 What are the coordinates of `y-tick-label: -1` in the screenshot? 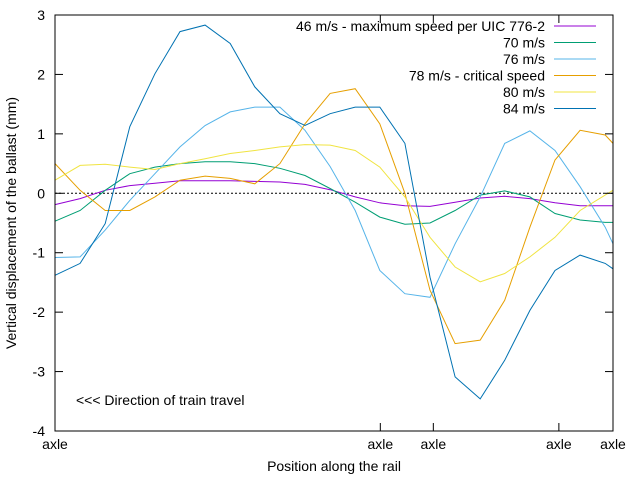 It's located at (39, 253).